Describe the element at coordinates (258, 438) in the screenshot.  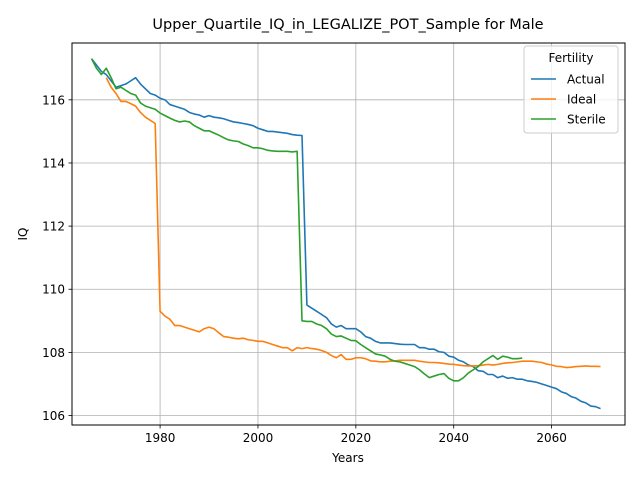
I see `x-tick-label: 2000` at that location.